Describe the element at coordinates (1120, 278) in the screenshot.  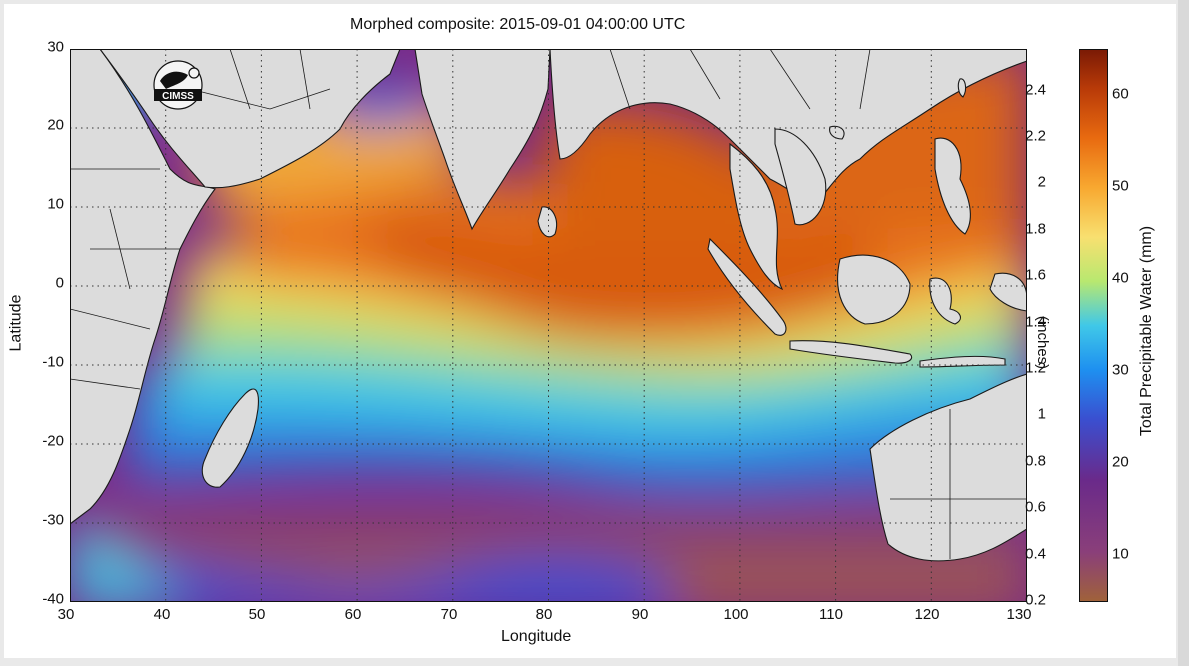
I see `colorbar-mm-tick: 40` at that location.